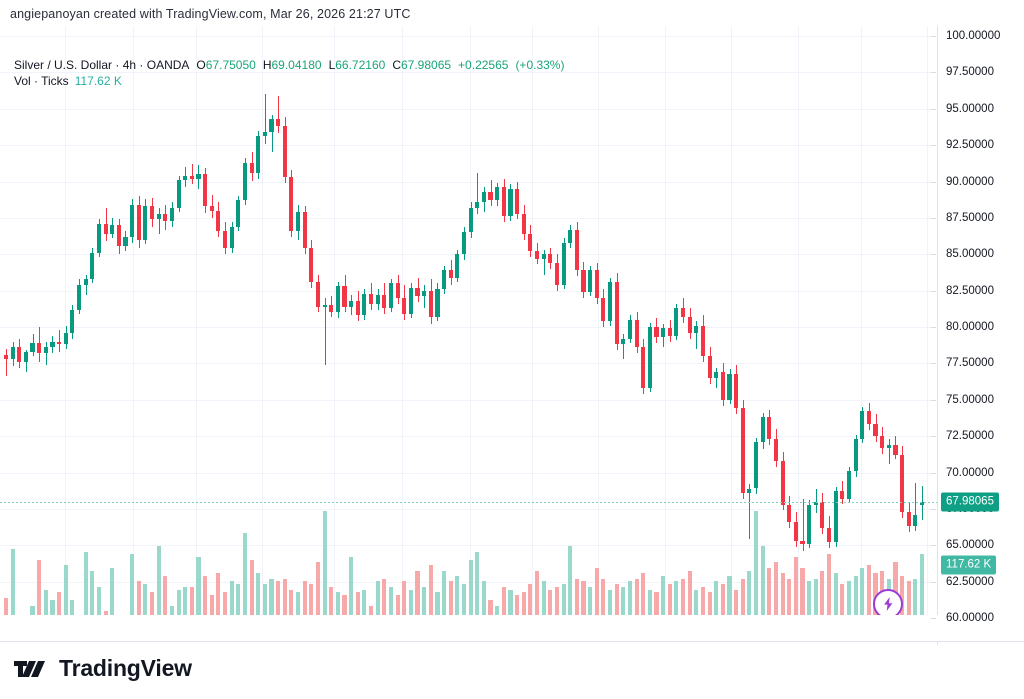  Describe the element at coordinates (970, 327) in the screenshot. I see `price-axis-tick: 80.00000` at that location.